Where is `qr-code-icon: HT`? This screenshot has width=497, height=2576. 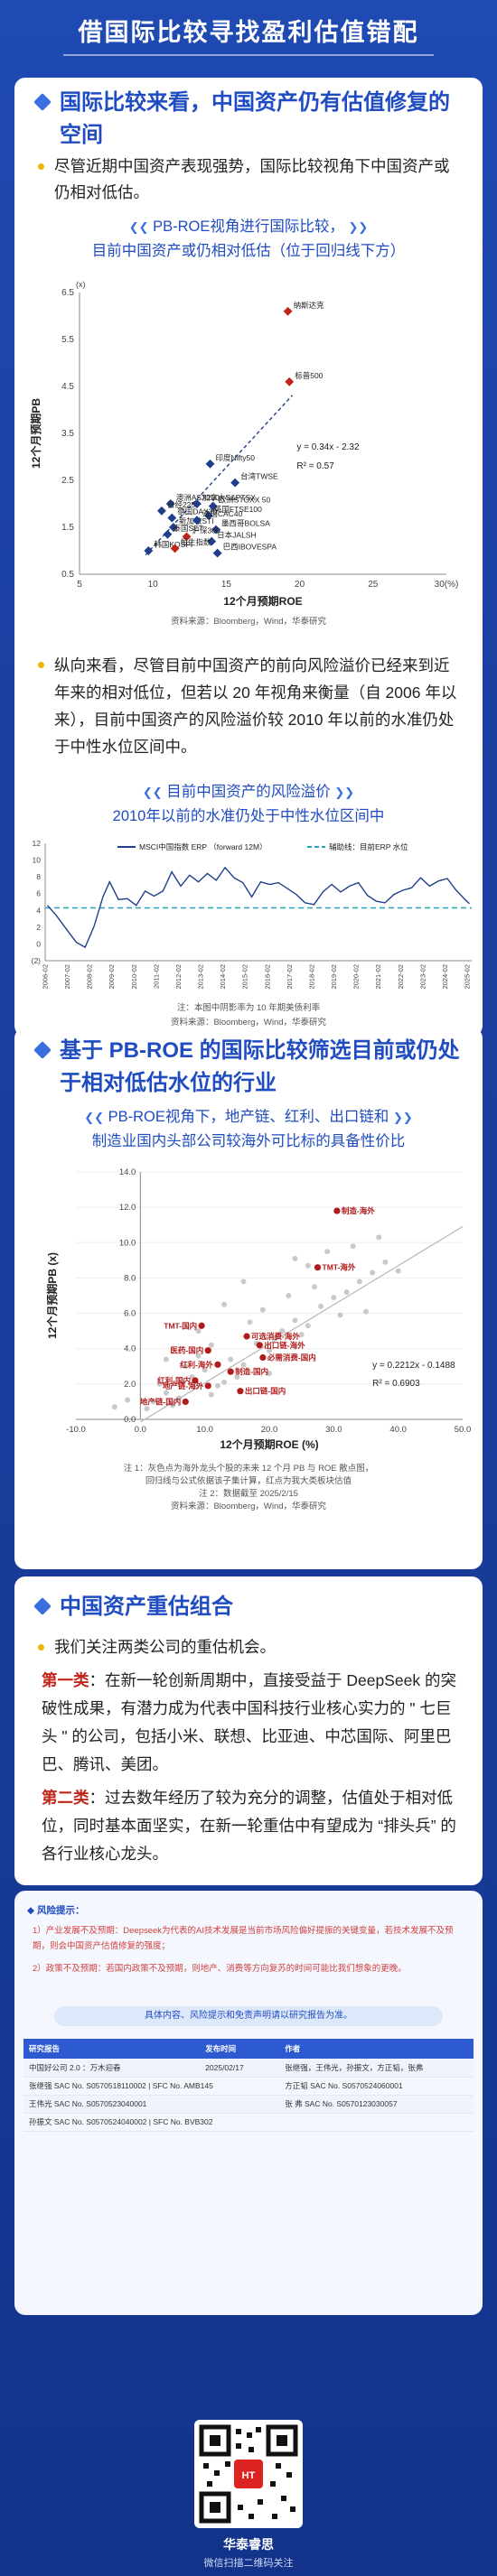 qr-code-icon: HT is located at coordinates (248, 2474).